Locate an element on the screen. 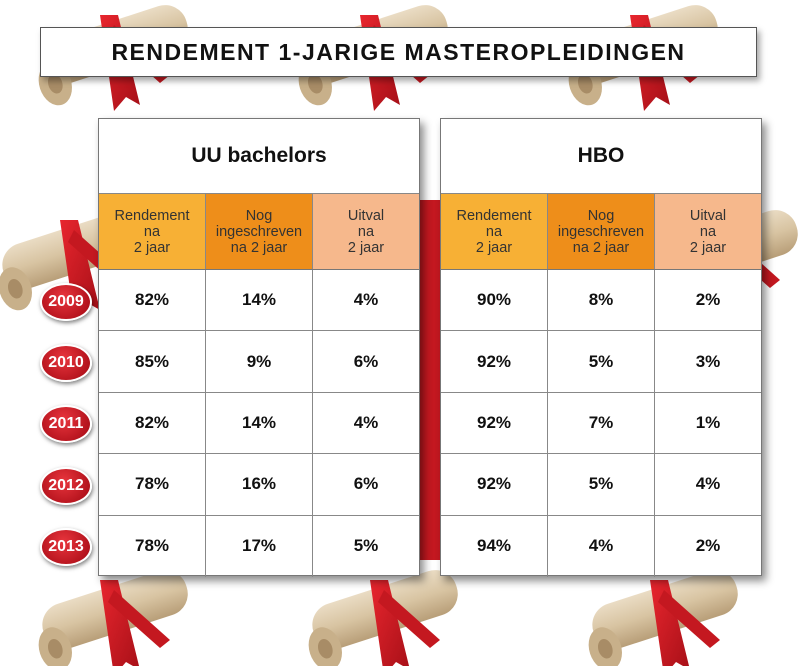 This screenshot has width=800, height=666. table-row: 78% 17% 5% is located at coordinates (259, 546).